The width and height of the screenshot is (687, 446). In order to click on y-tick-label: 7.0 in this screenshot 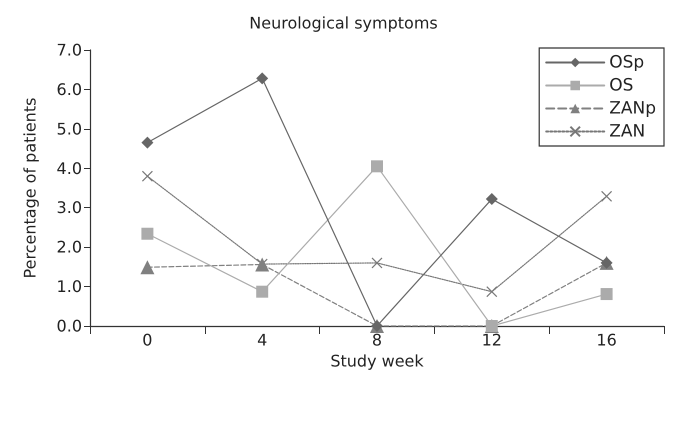, I will do `click(69, 50)`.